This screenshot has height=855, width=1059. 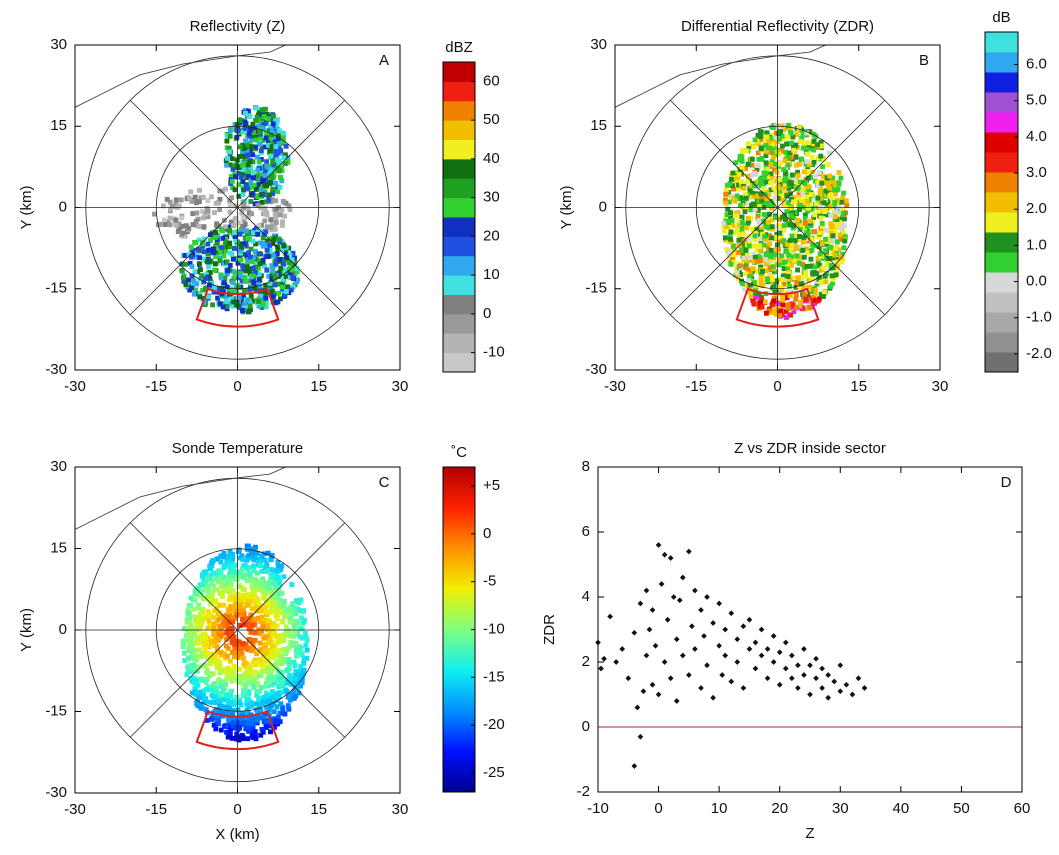 What do you see at coordinates (491, 485) in the screenshot?
I see `colorbar-tick-label: +5` at bounding box center [491, 485].